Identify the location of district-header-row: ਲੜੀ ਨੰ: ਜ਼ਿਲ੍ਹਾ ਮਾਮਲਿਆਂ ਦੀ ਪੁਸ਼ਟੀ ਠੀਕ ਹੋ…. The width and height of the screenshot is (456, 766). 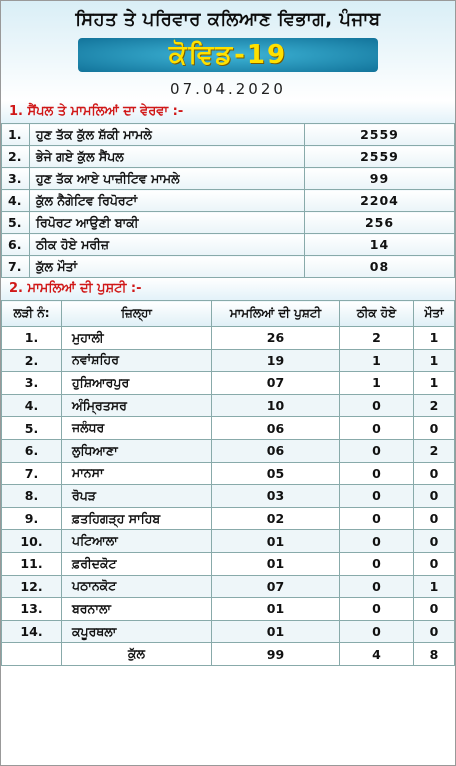
(228, 313).